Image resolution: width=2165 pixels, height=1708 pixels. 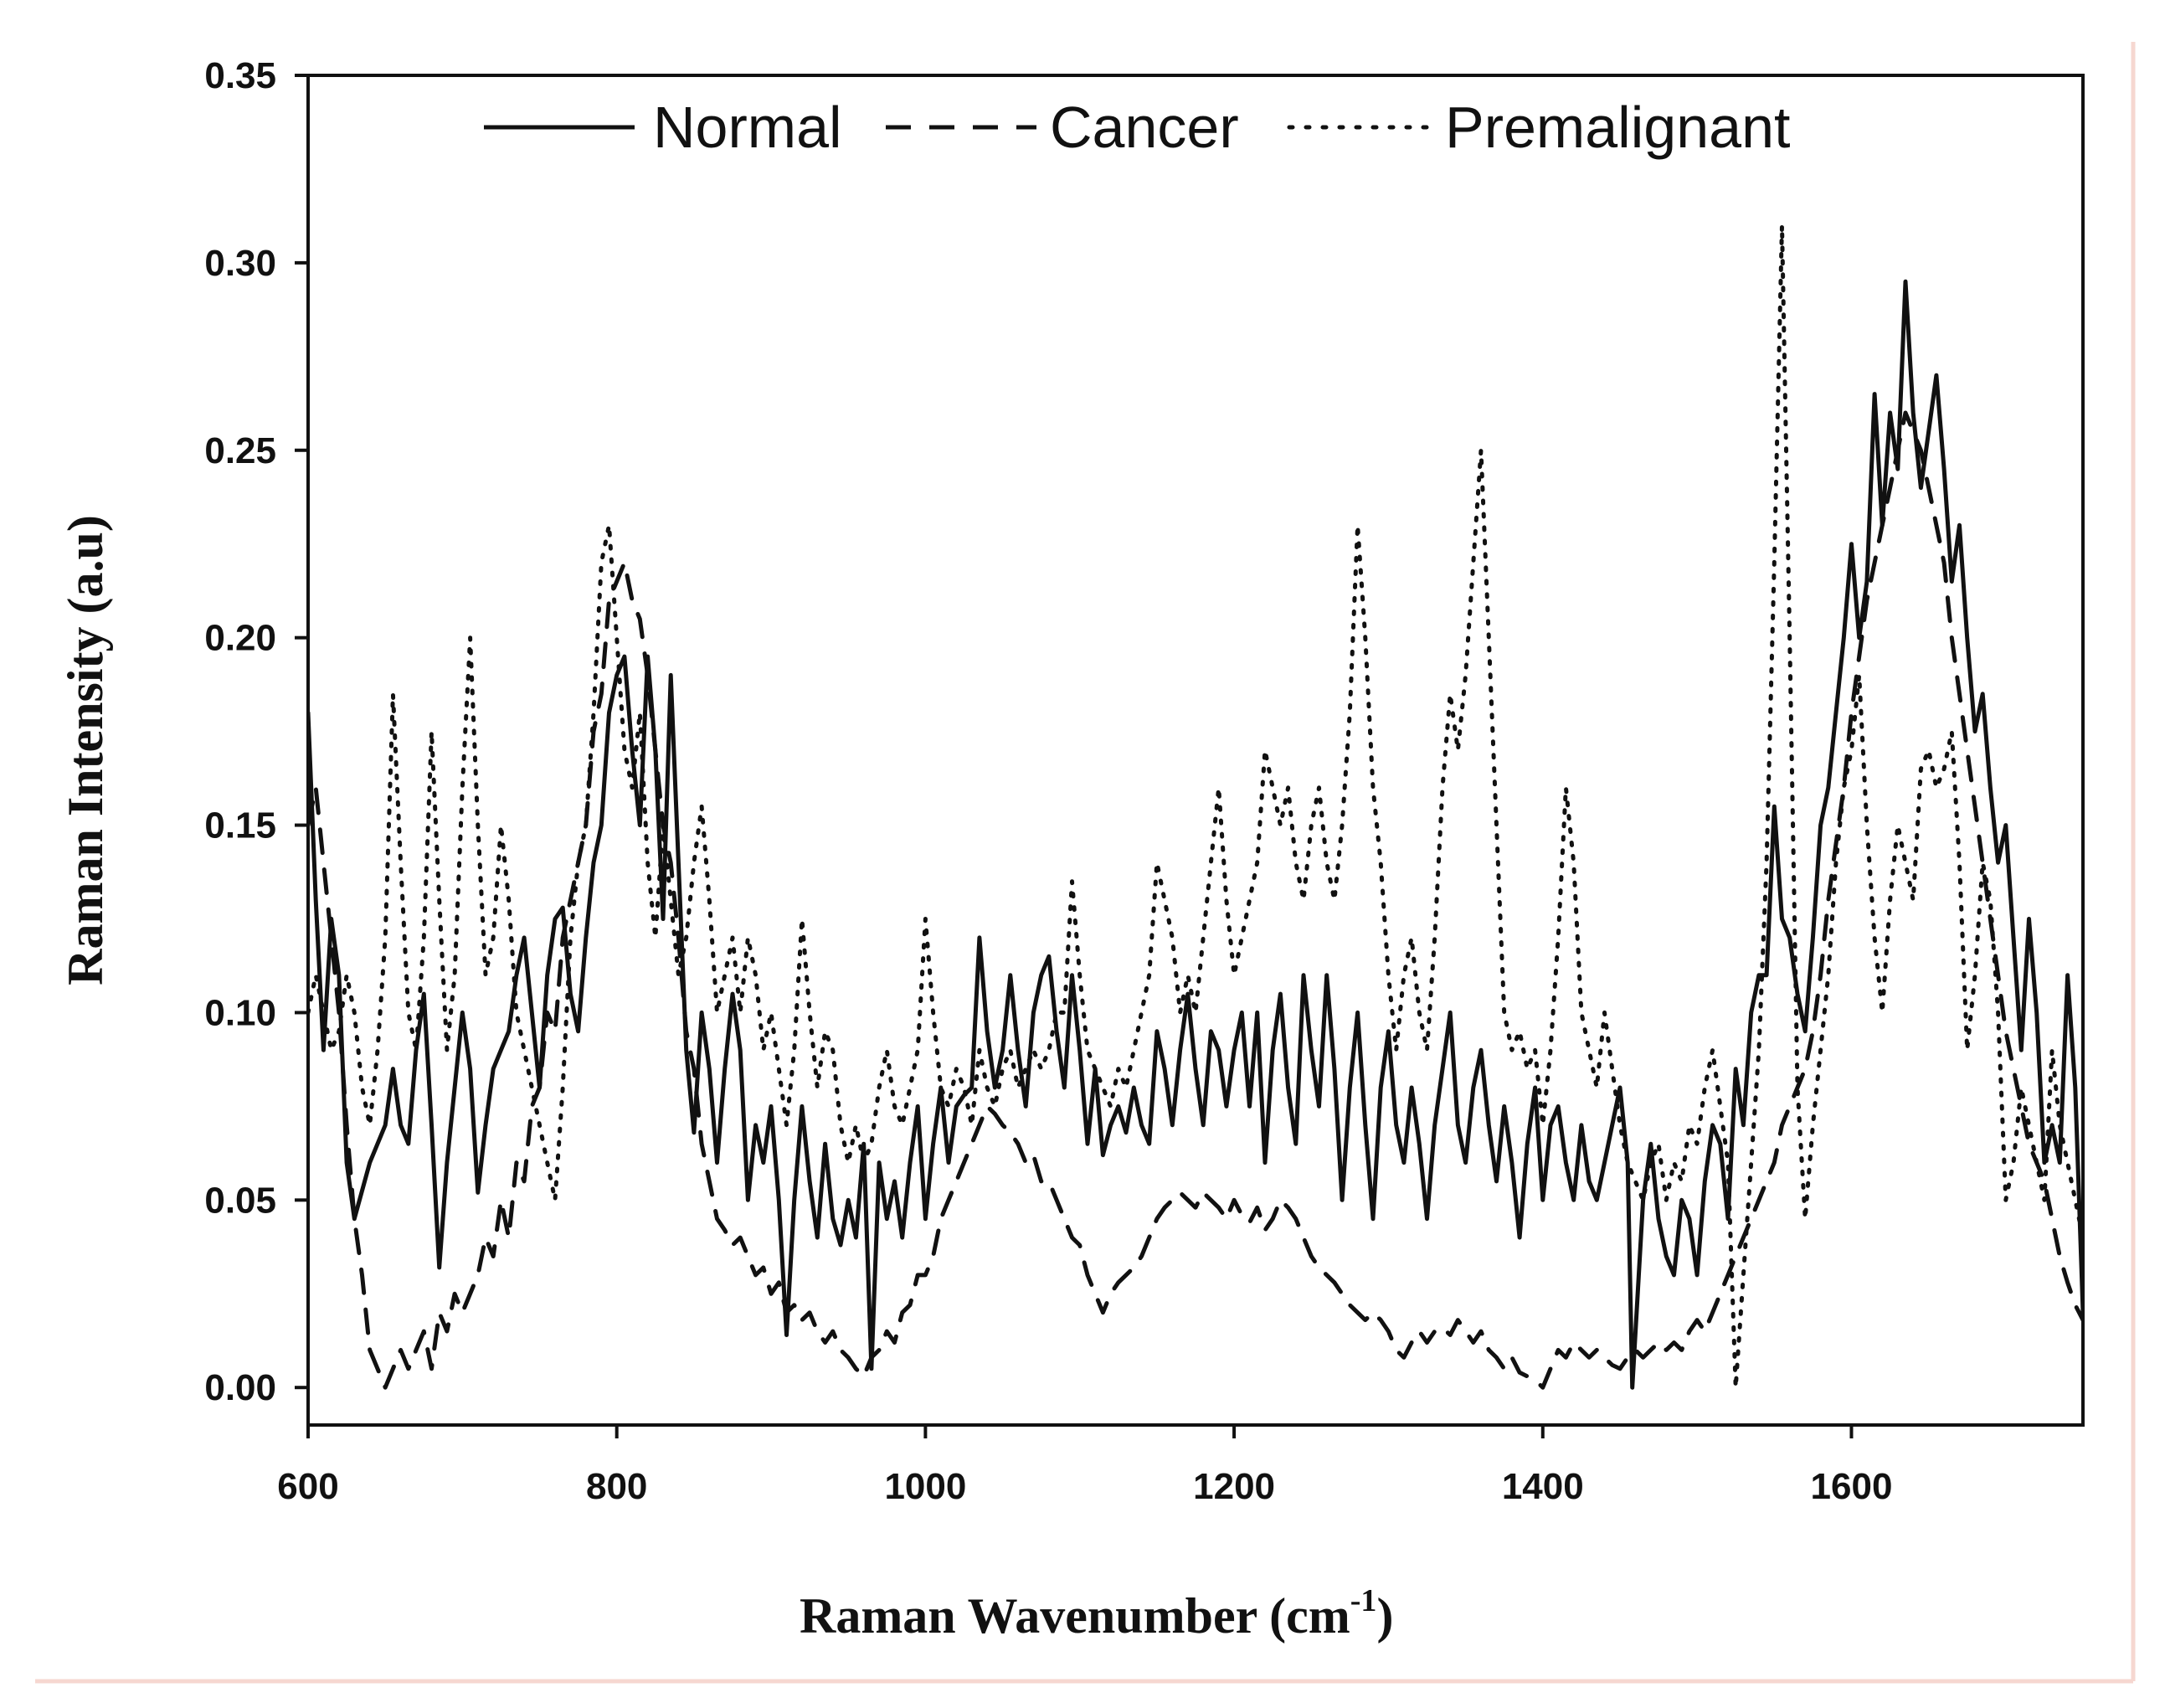 I want to click on y-tick-label: 0.00, so click(x=240, y=1387).